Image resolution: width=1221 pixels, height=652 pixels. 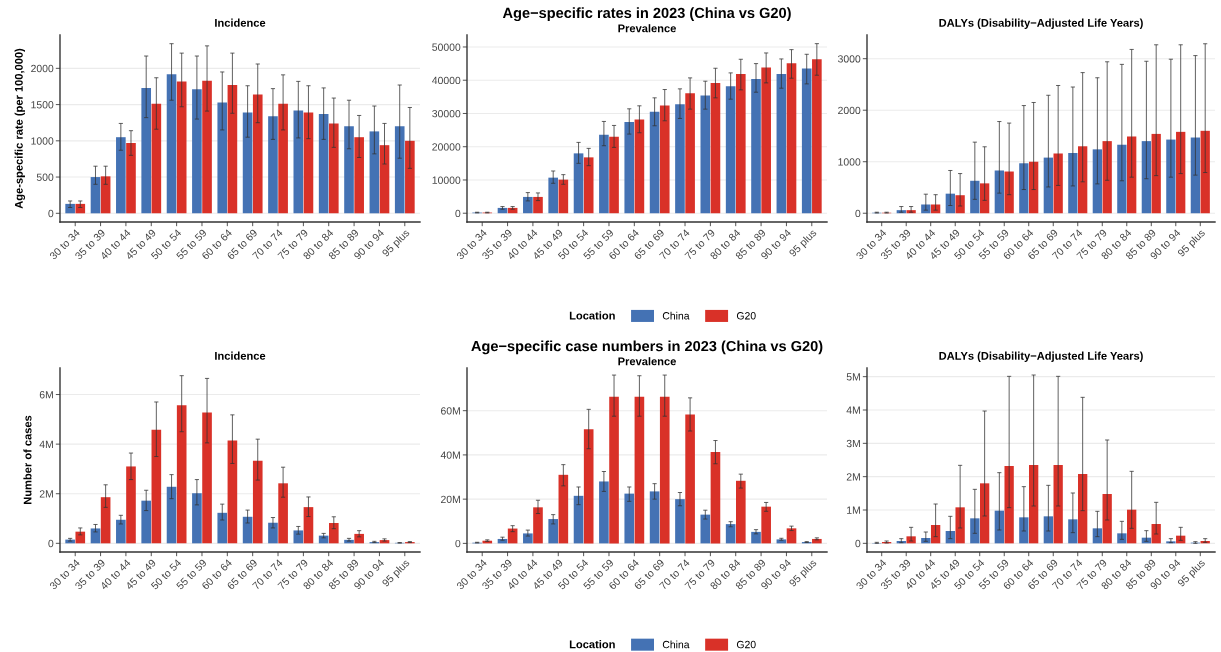 What do you see at coordinates (20, 128) in the screenshot?
I see `y-axis-title: Age-specific rate (per 100,000)` at bounding box center [20, 128].